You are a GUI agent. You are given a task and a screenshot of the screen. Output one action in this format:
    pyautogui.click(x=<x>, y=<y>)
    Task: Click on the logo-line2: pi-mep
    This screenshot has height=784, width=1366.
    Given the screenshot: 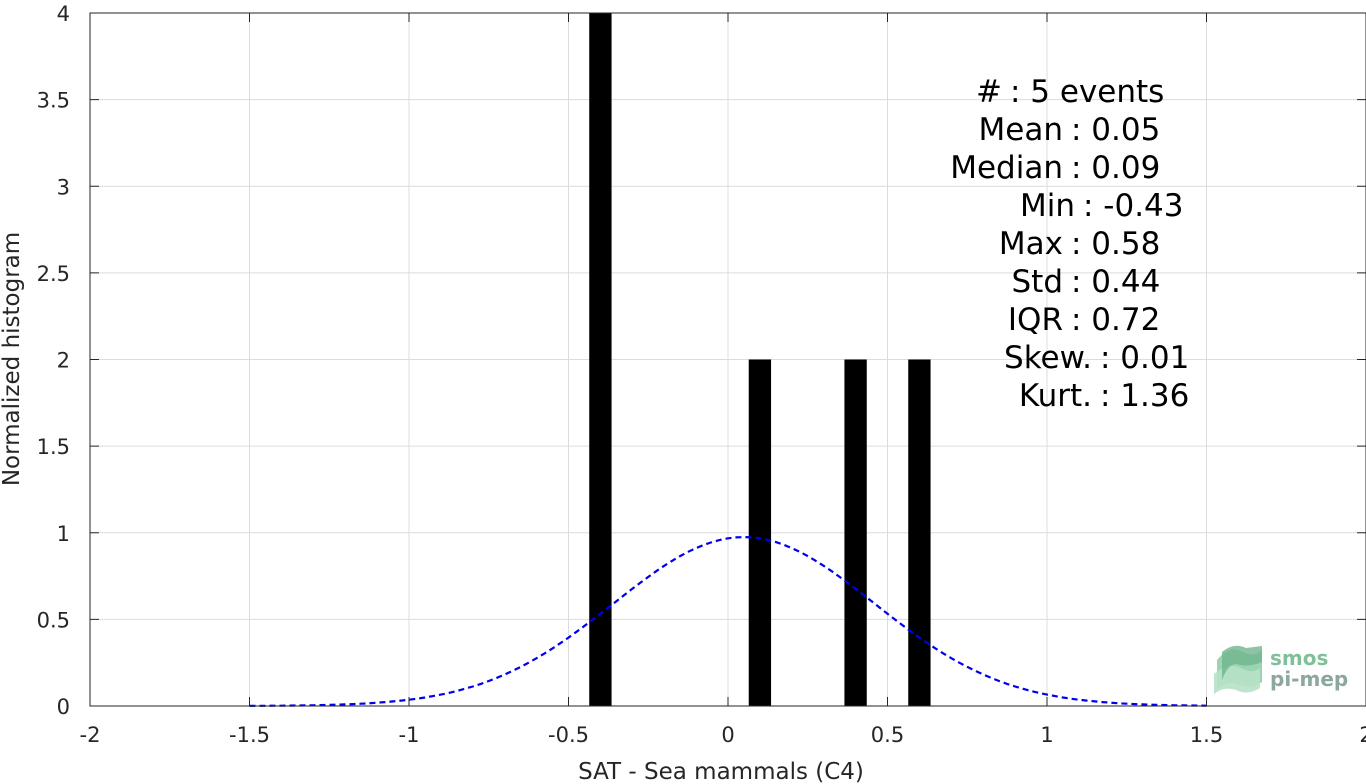 What is the action you would take?
    pyautogui.click(x=1309, y=679)
    